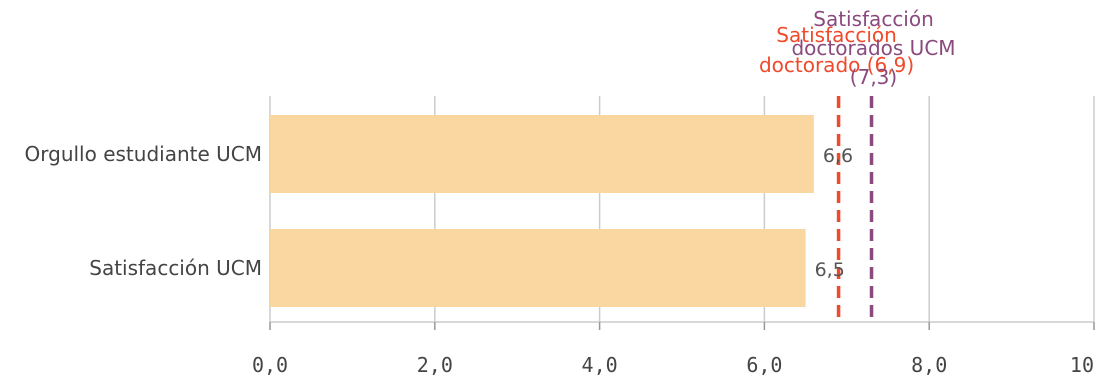 This screenshot has width=1097, height=388. I want to click on x-tick-label-3: 6,0, so click(764, 365).